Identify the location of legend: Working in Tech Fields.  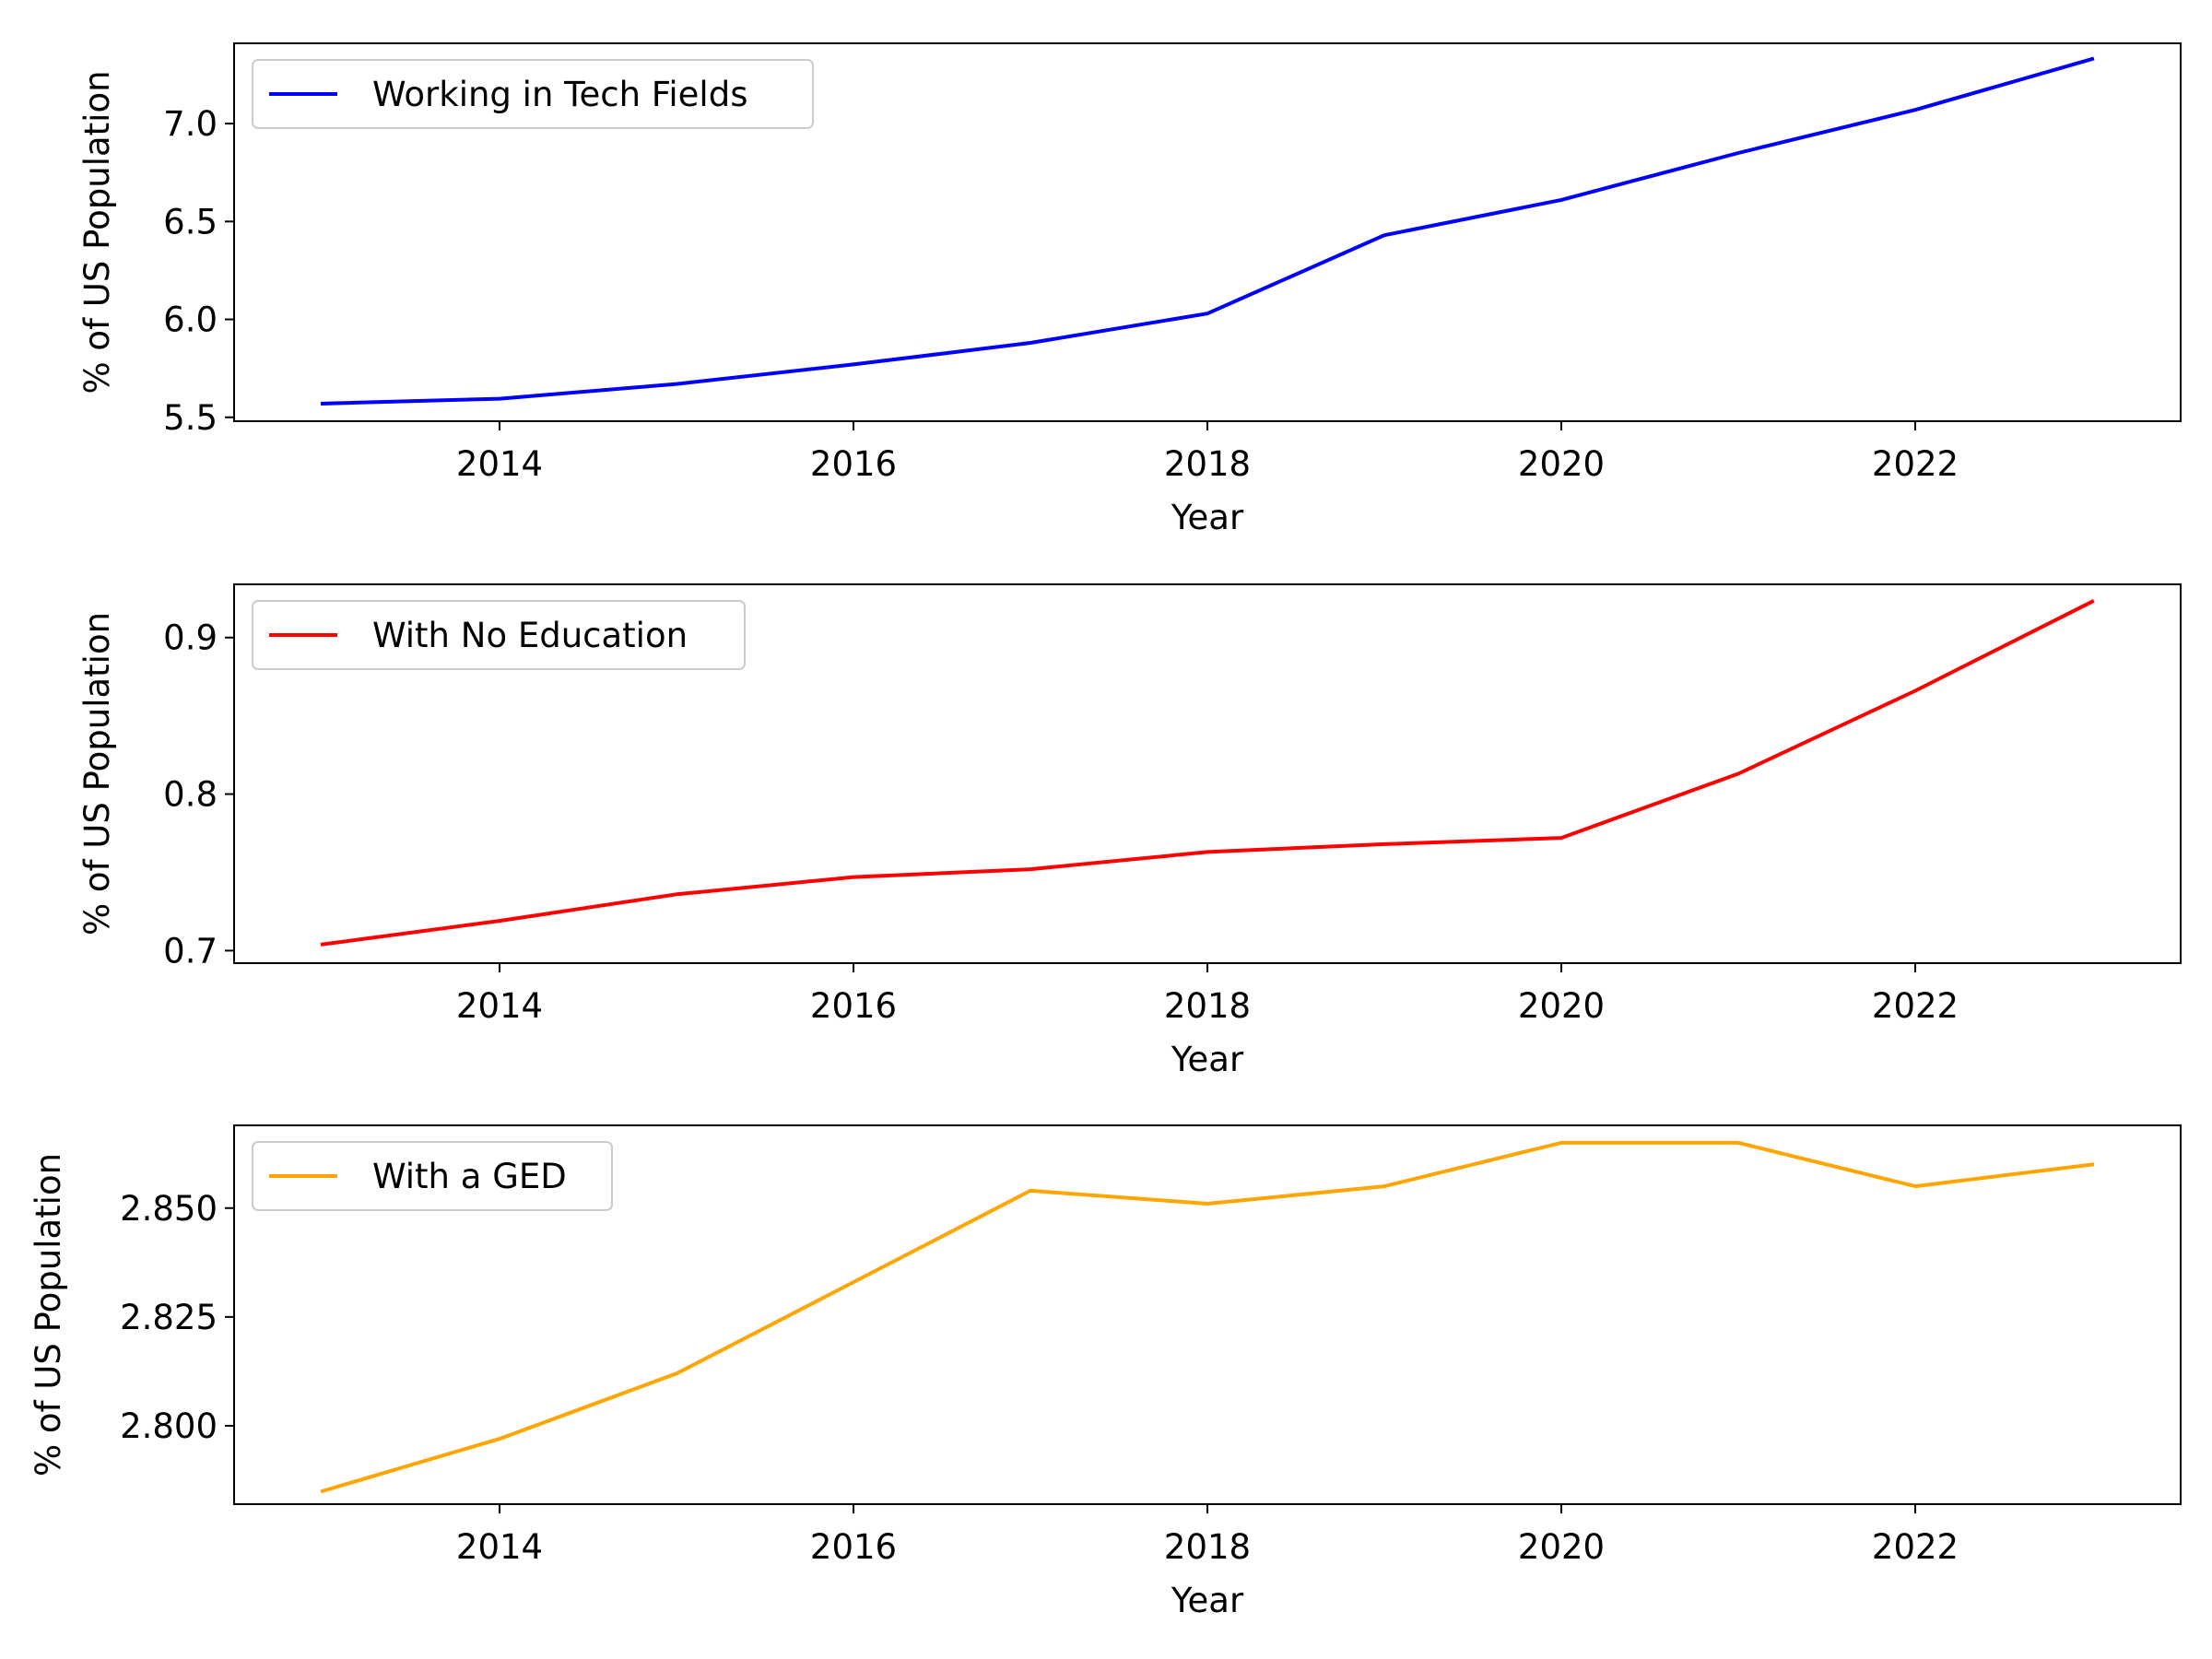
(533, 94).